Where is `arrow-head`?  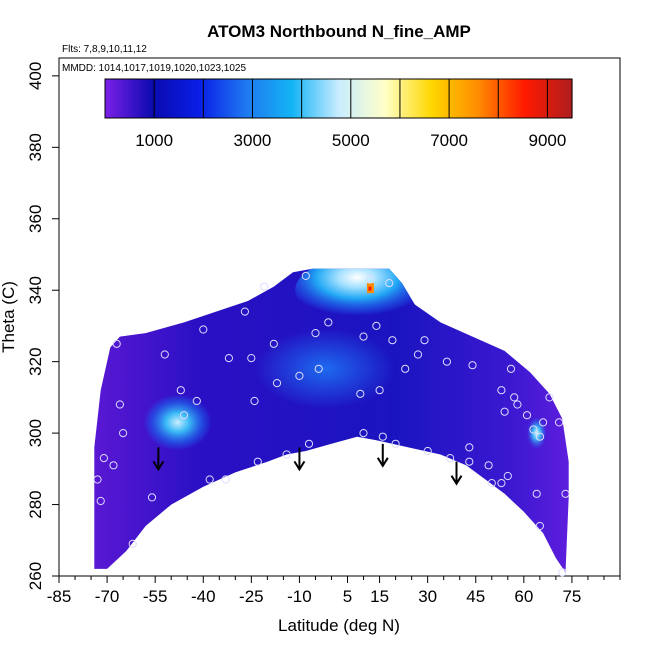 arrow-head is located at coordinates (456, 480).